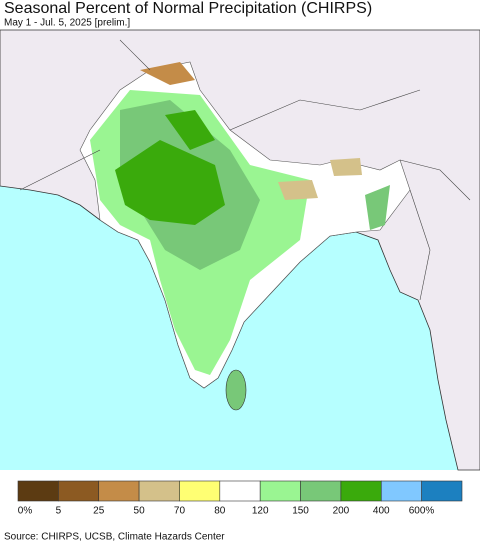 The height and width of the screenshot is (546, 480). Describe the element at coordinates (341, 511) in the screenshot. I see `legend-label: 200` at that location.